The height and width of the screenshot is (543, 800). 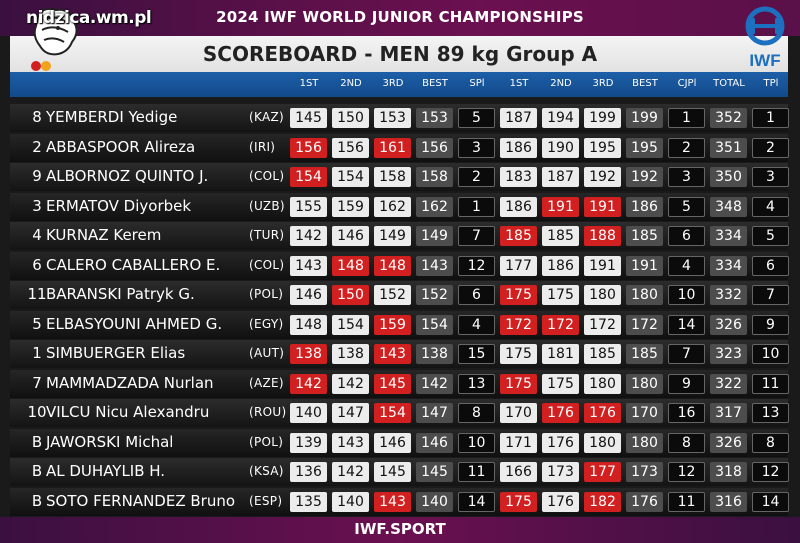 I want to click on score-cell: 351, so click(x=728, y=147).